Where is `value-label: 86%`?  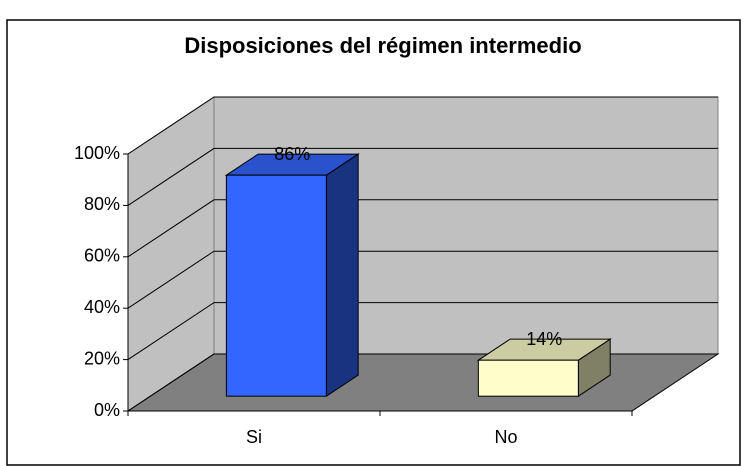 value-label: 86% is located at coordinates (292, 154).